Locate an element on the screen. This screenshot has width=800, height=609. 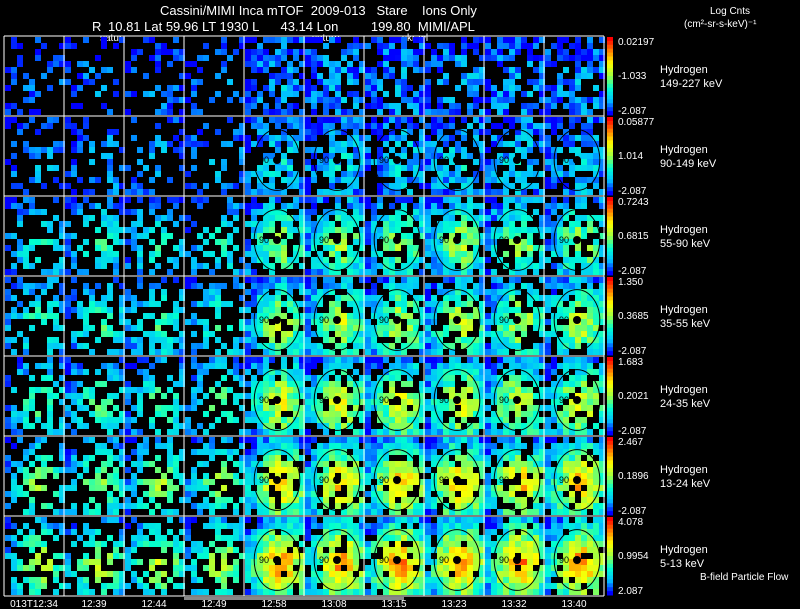
colorbar-mid: 1.014 is located at coordinates (630, 156).